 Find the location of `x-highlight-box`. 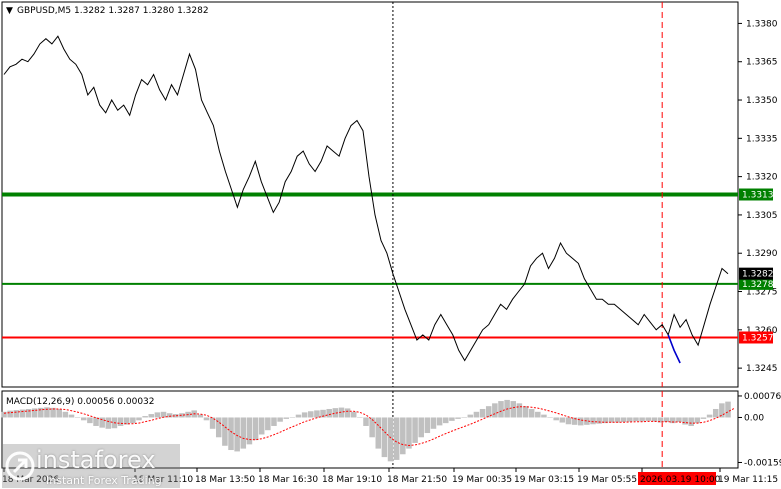

x-highlight-box is located at coordinates (677, 478).